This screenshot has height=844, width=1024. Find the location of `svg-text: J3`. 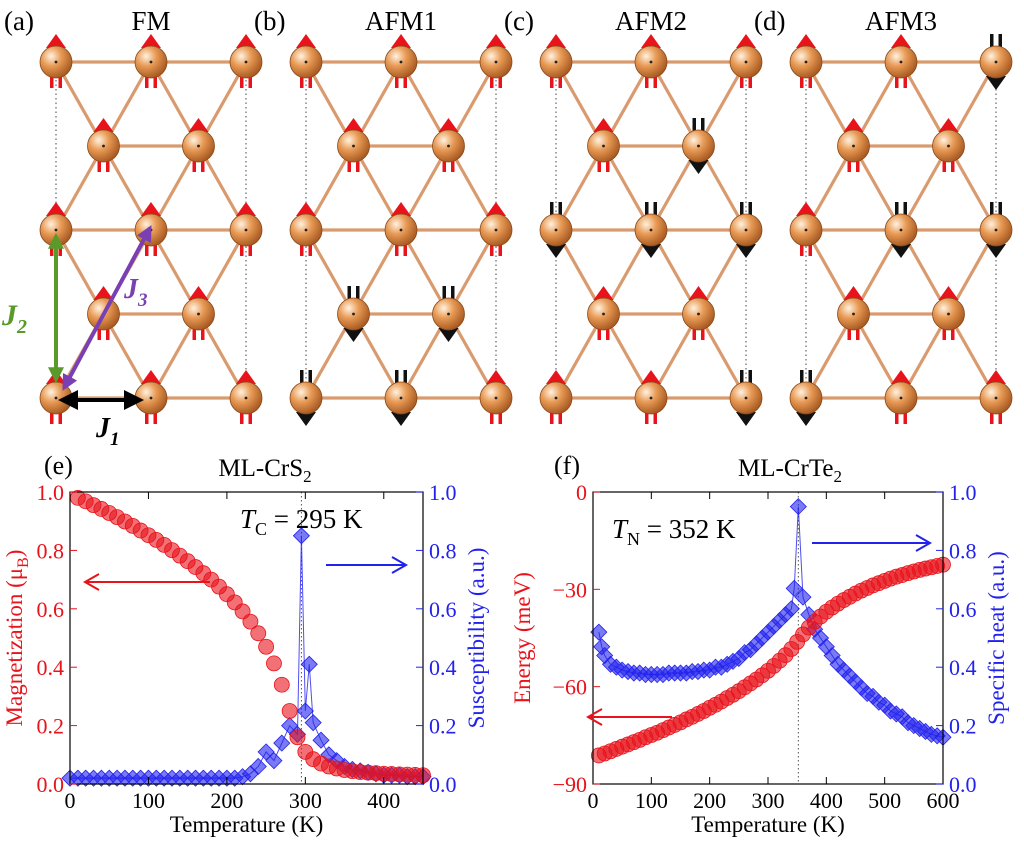

svg-text: J3 is located at coordinates (135, 292).